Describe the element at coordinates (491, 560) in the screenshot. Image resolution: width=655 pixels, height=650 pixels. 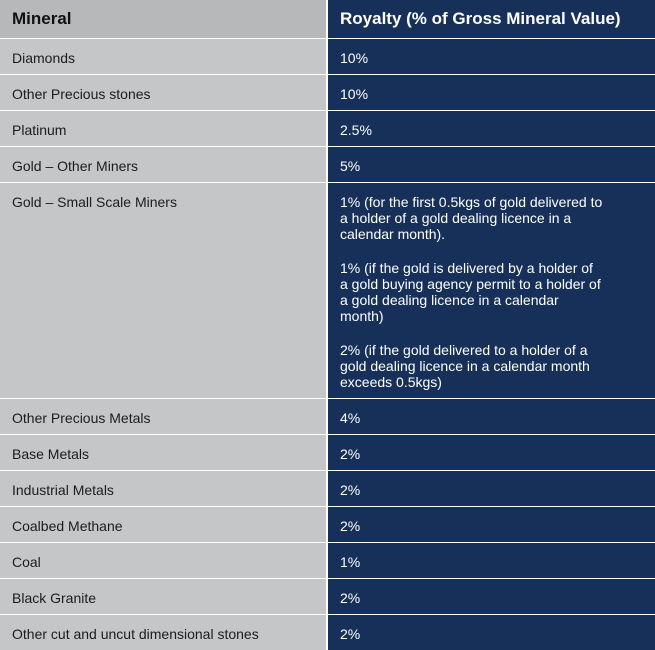
I see `royalty-cell: 1%` at that location.